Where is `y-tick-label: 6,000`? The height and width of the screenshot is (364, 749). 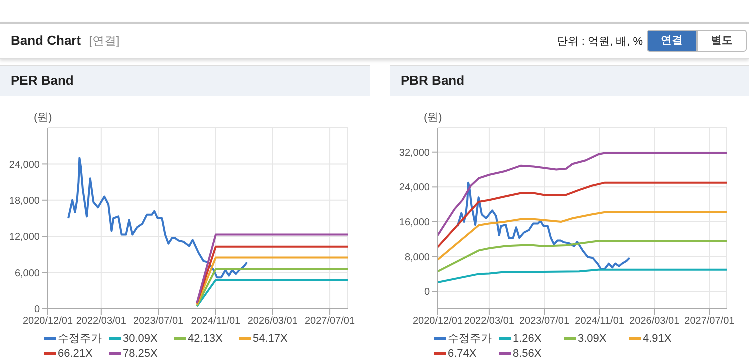
y-tick-label: 6,000 is located at coordinates (27, 274).